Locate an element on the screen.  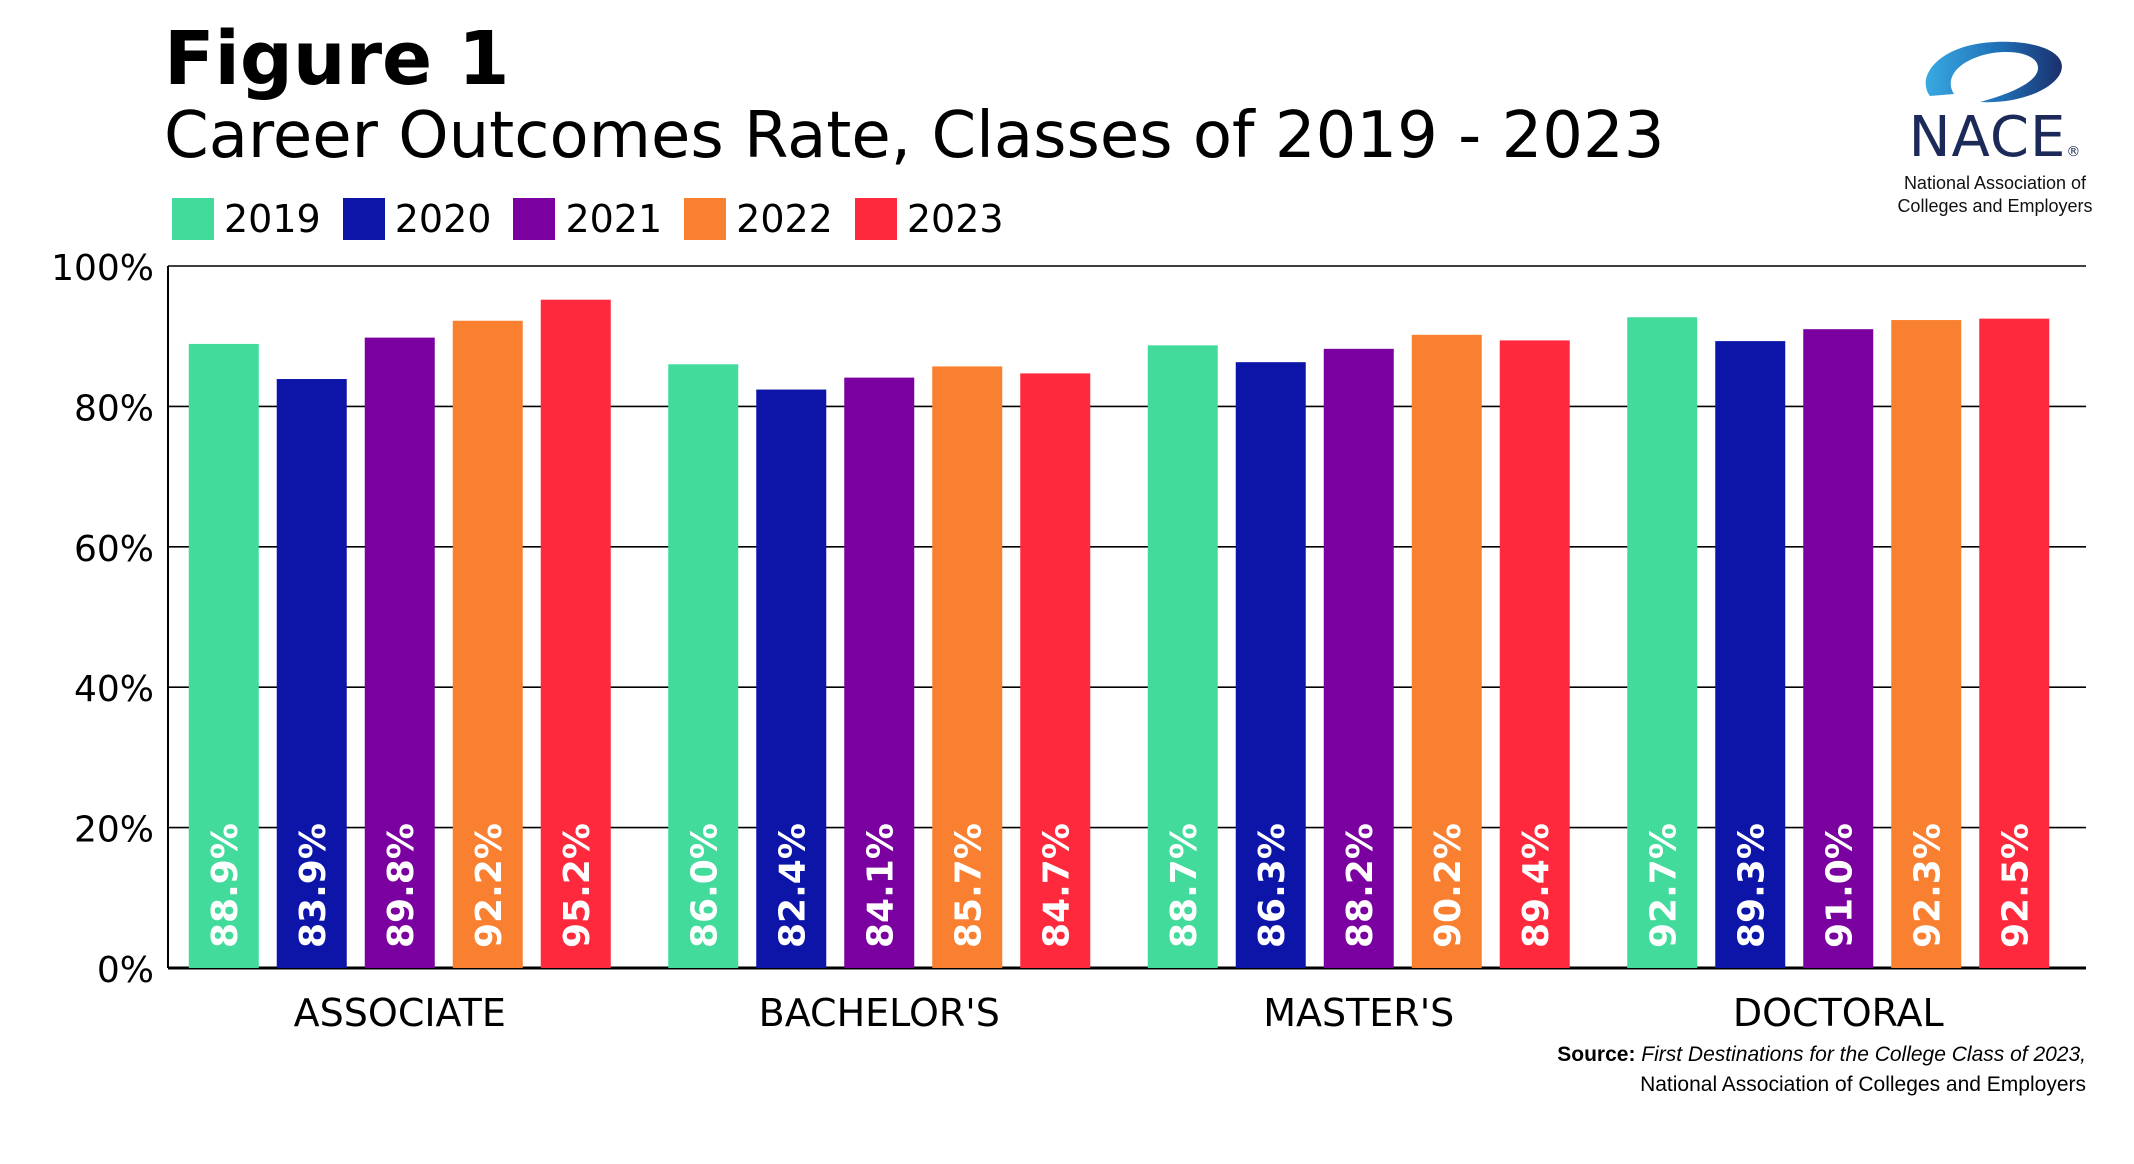
nace-wordmark: NACE® is located at coordinates (1995, 138).